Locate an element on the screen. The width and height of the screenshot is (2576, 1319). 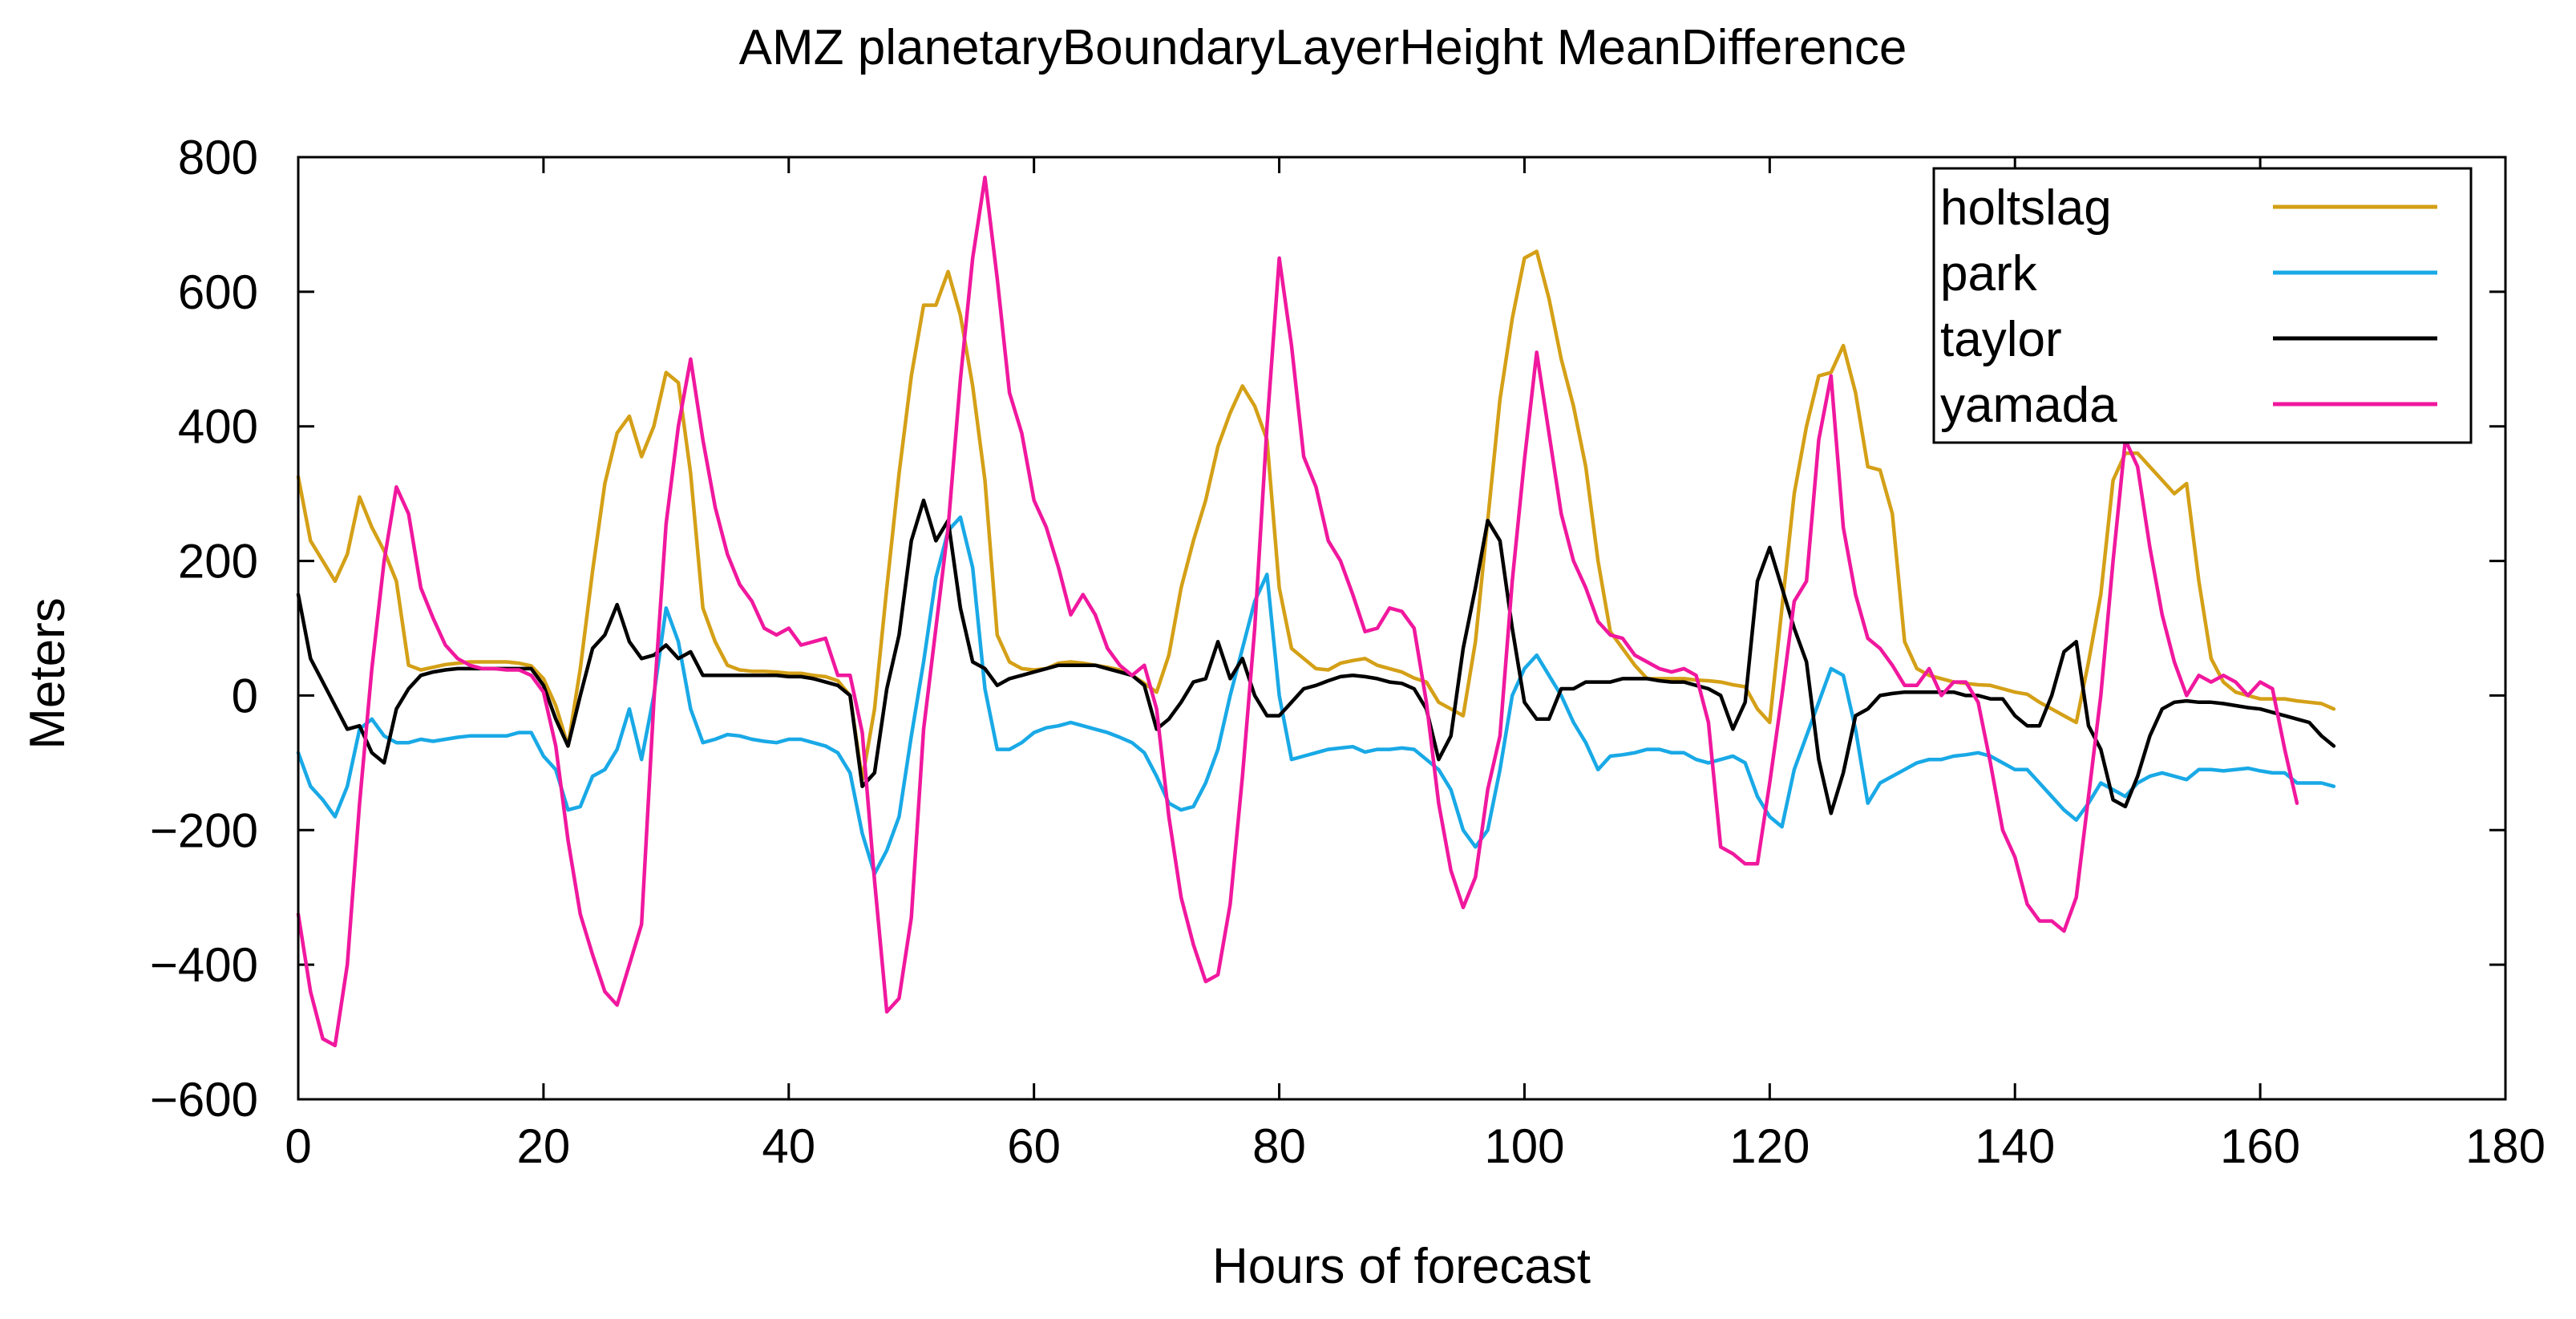
legend-box is located at coordinates (2202, 305).